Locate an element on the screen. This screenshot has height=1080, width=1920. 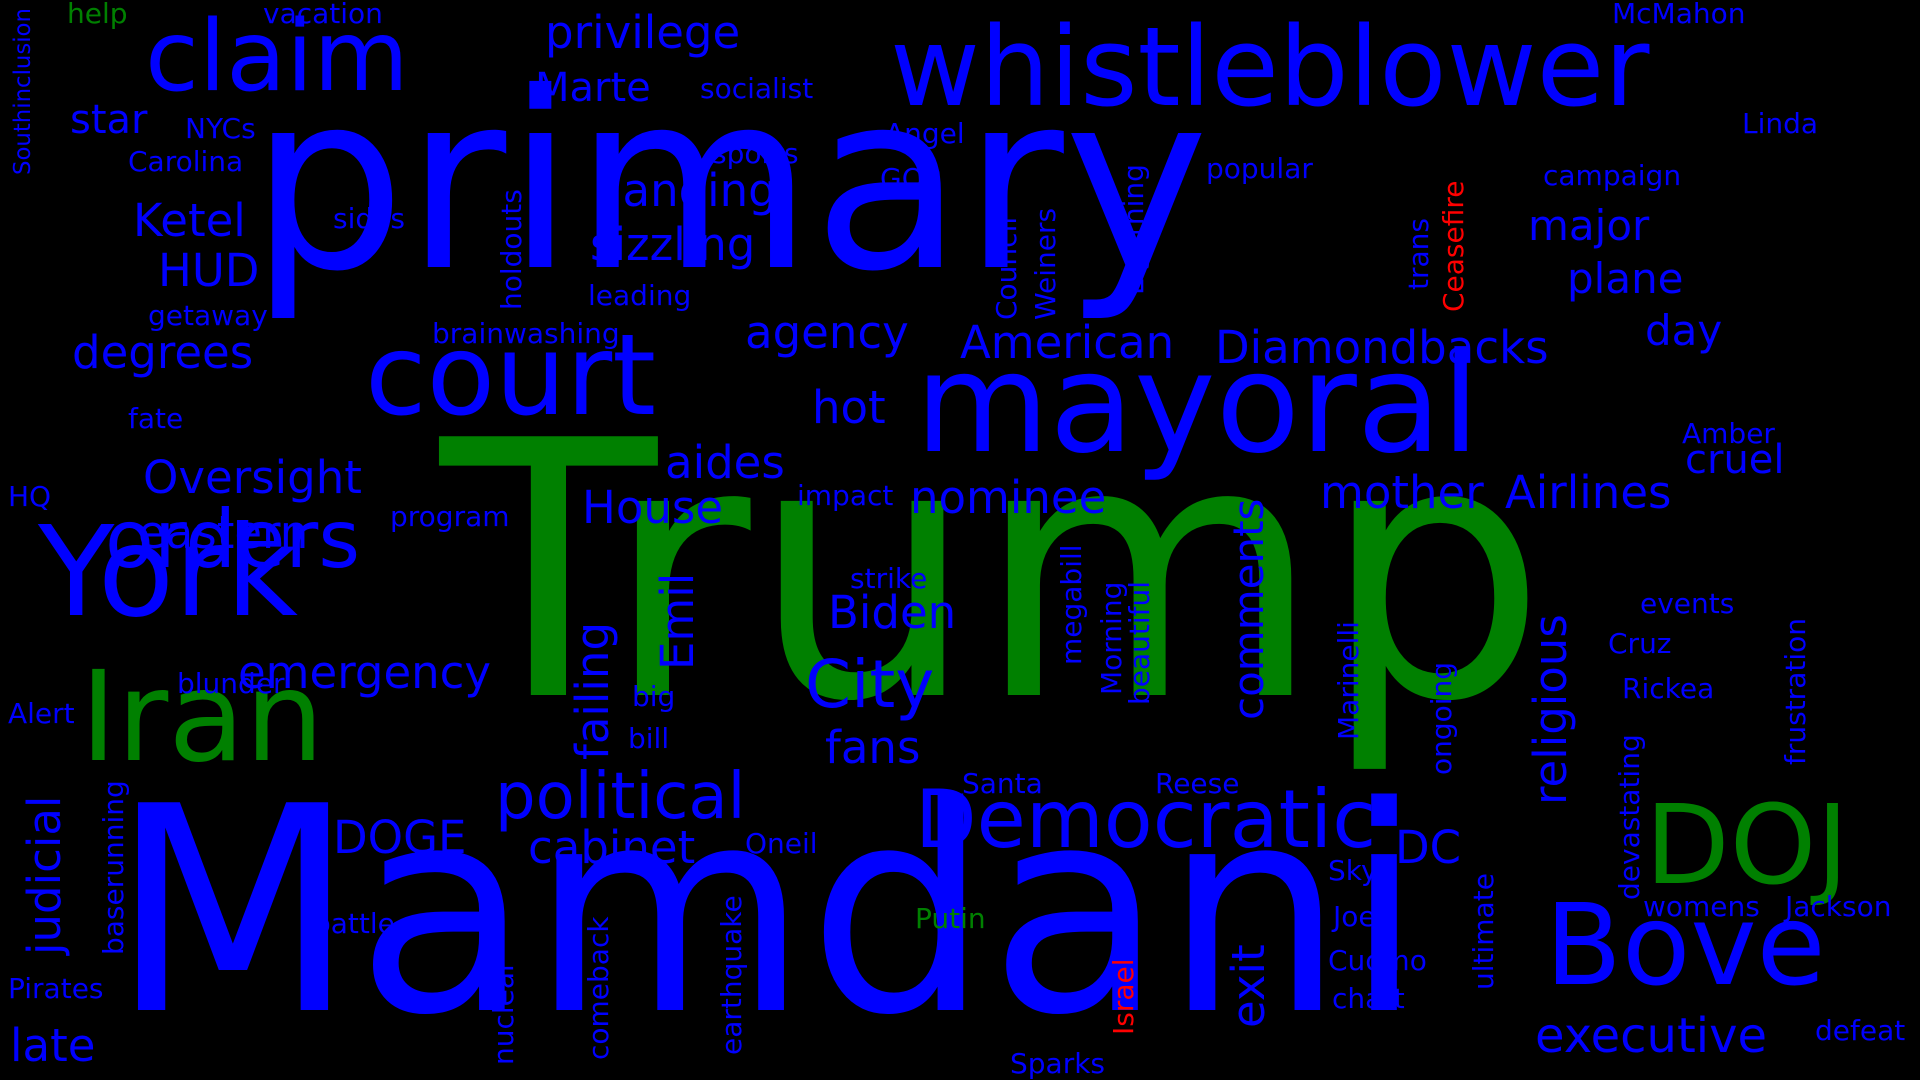
word-fans: fans is located at coordinates (873, 747).